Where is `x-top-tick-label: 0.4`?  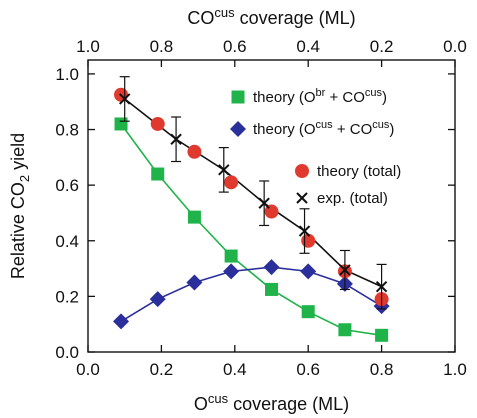
x-top-tick-label: 0.4 is located at coordinates (308, 46).